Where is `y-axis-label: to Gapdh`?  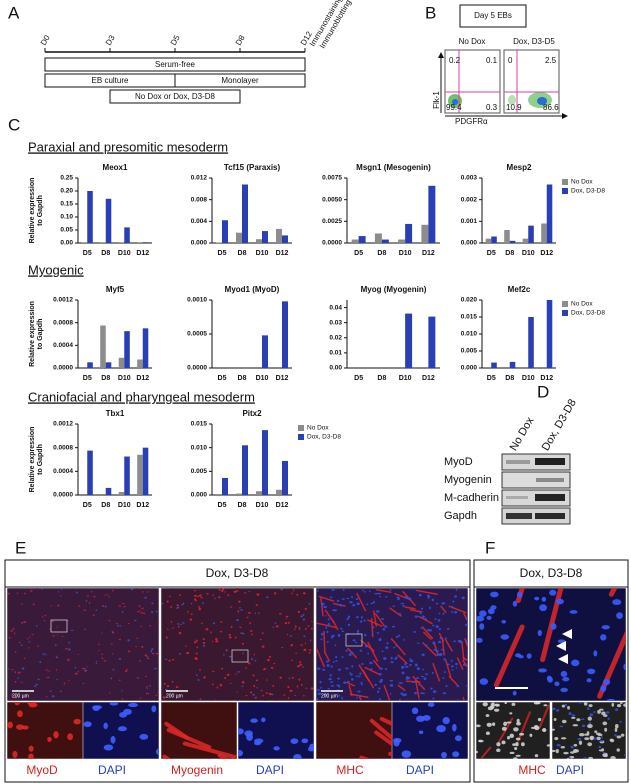 y-axis-label: to Gapdh is located at coordinates (40, 334).